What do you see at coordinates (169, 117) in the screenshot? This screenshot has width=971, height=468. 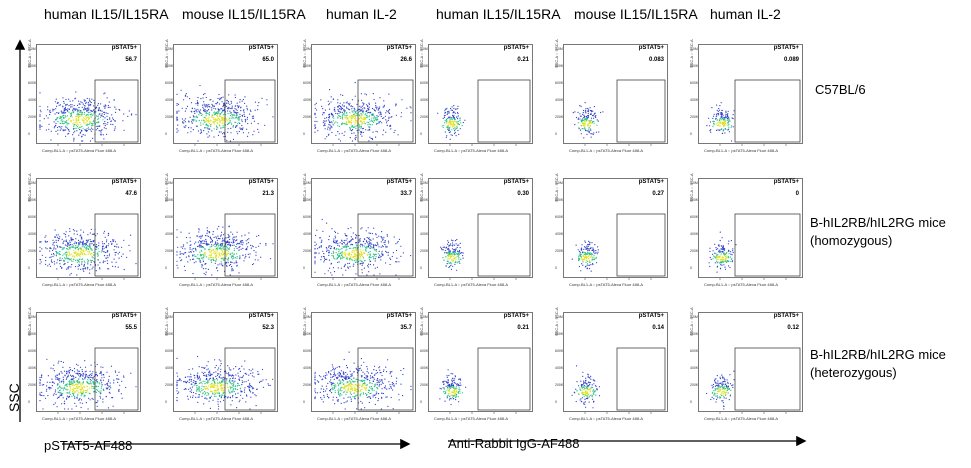 I see `y-tick-label: 200K` at bounding box center [169, 117].